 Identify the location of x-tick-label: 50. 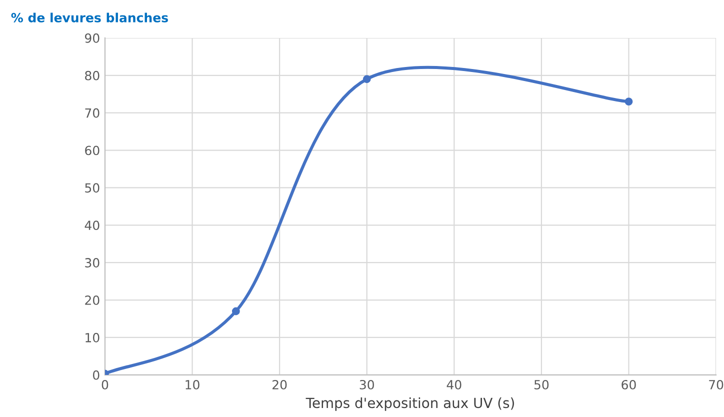
(541, 385).